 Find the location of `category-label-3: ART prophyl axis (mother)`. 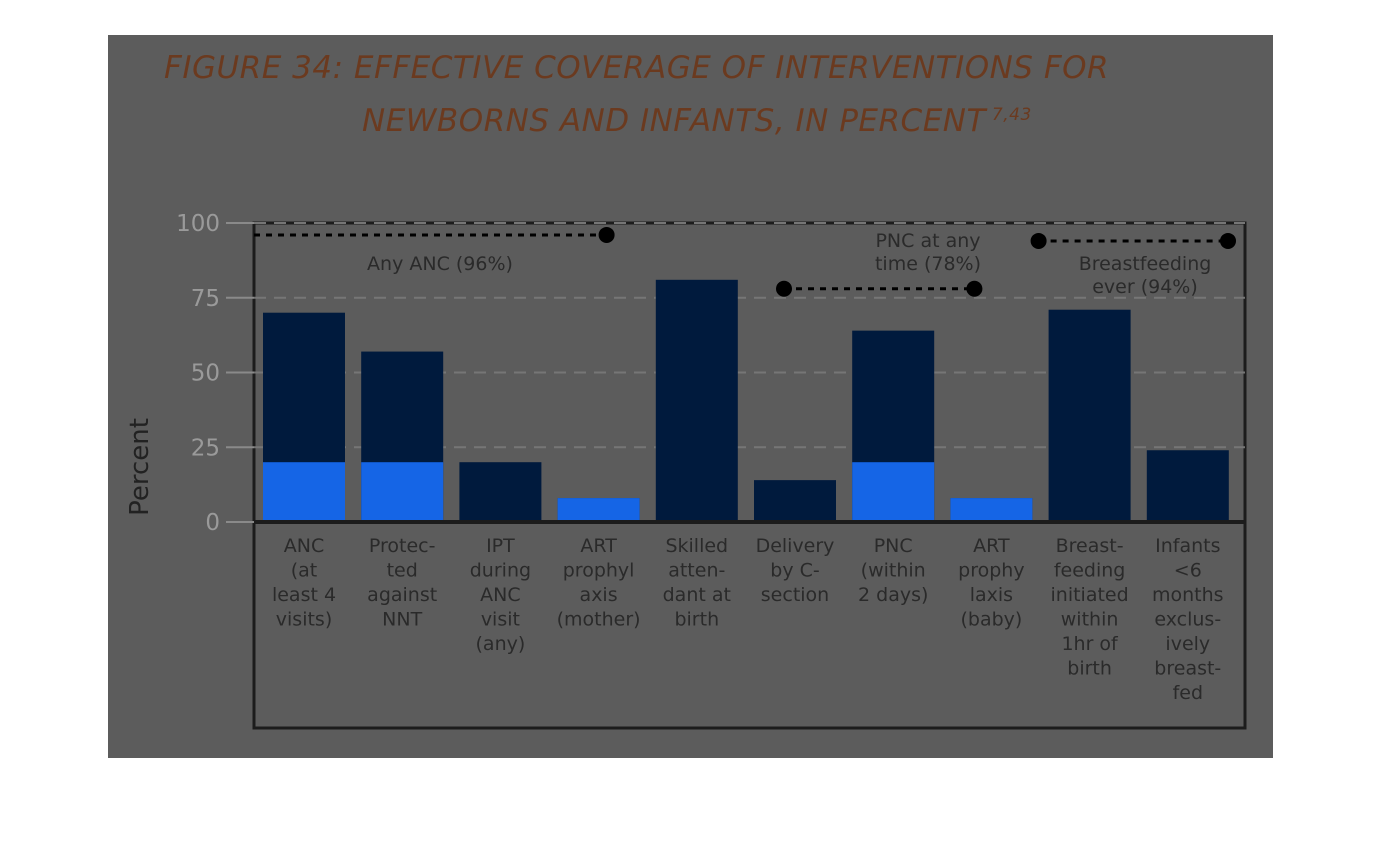

category-label-3: ART prophyl axis (mother) is located at coordinates (599, 583).